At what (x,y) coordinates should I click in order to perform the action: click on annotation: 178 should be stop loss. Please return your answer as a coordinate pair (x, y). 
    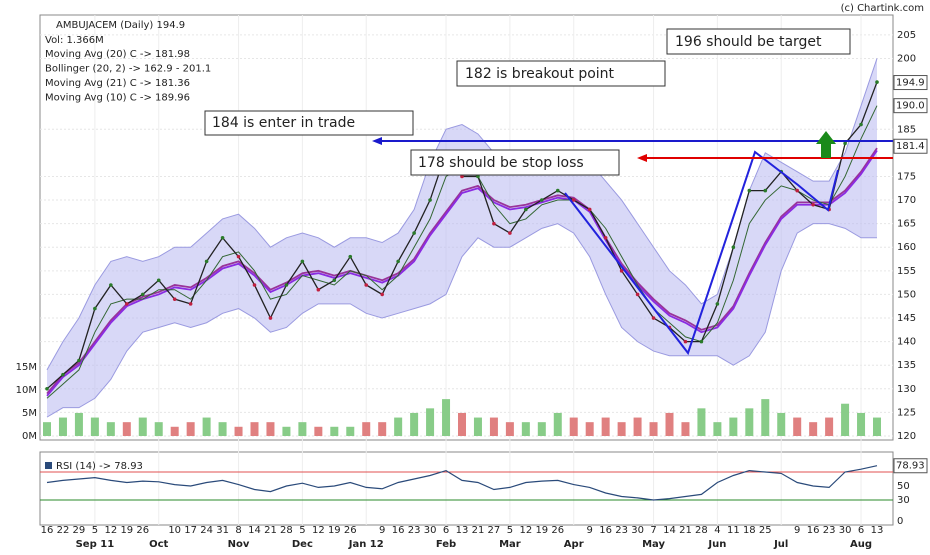
    Looking at the image, I should click on (501, 163).